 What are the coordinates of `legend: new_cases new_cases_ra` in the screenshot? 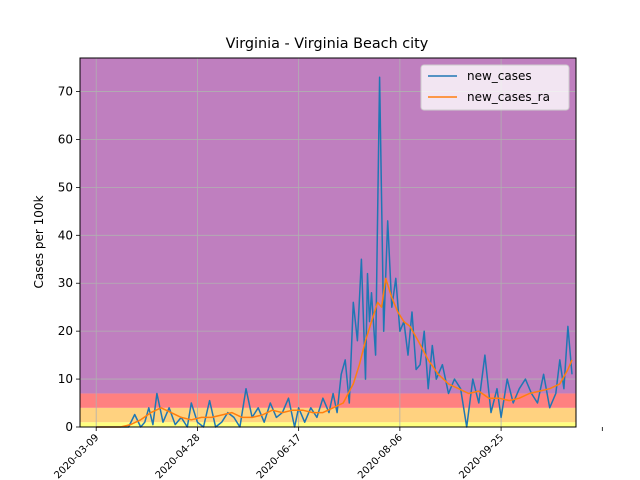 It's located at (495, 87).